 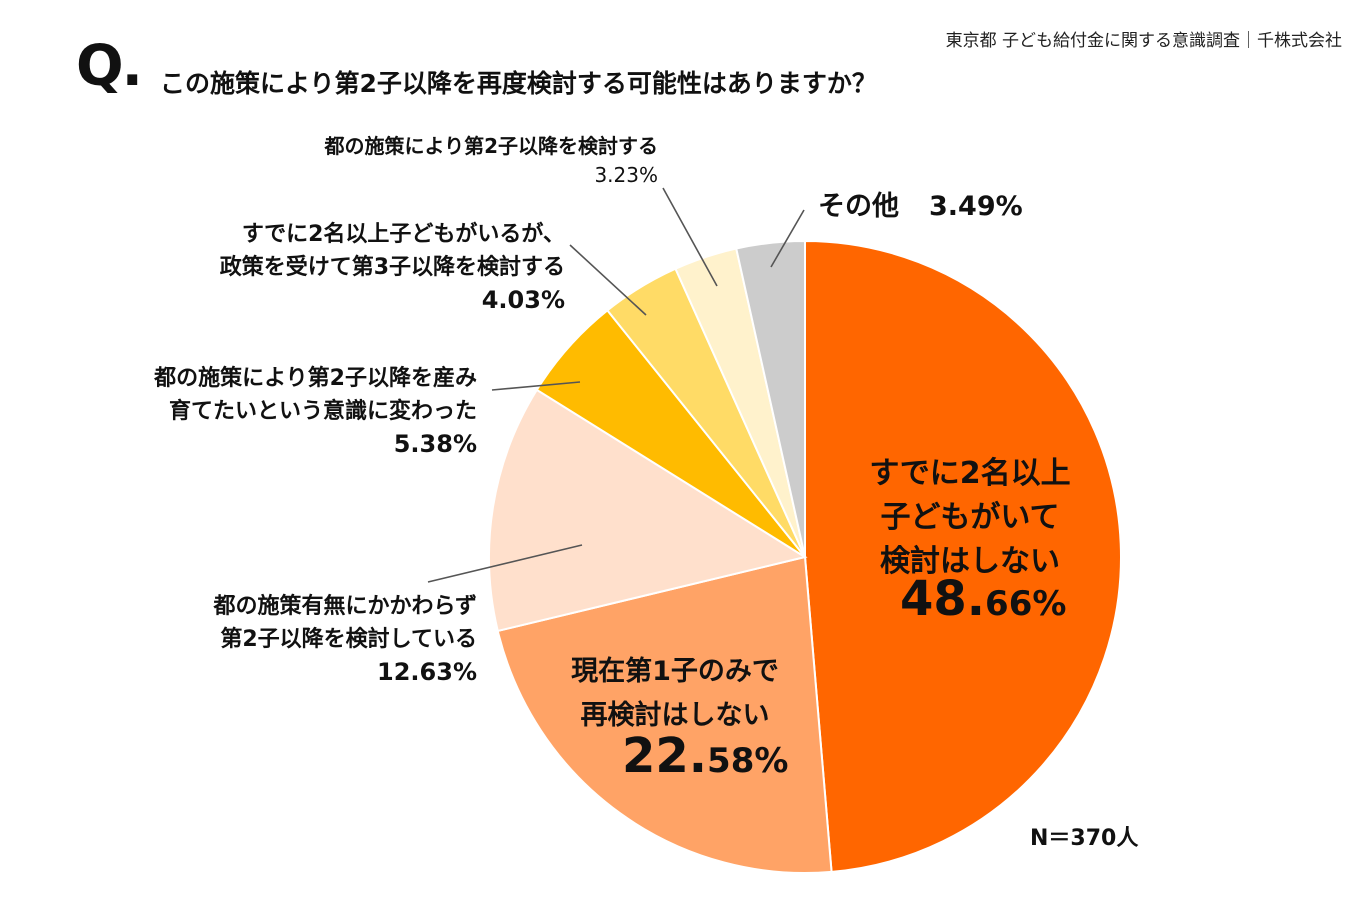 What do you see at coordinates (983, 599) in the screenshot?
I see `slice-pct-large: 48.66%` at bounding box center [983, 599].